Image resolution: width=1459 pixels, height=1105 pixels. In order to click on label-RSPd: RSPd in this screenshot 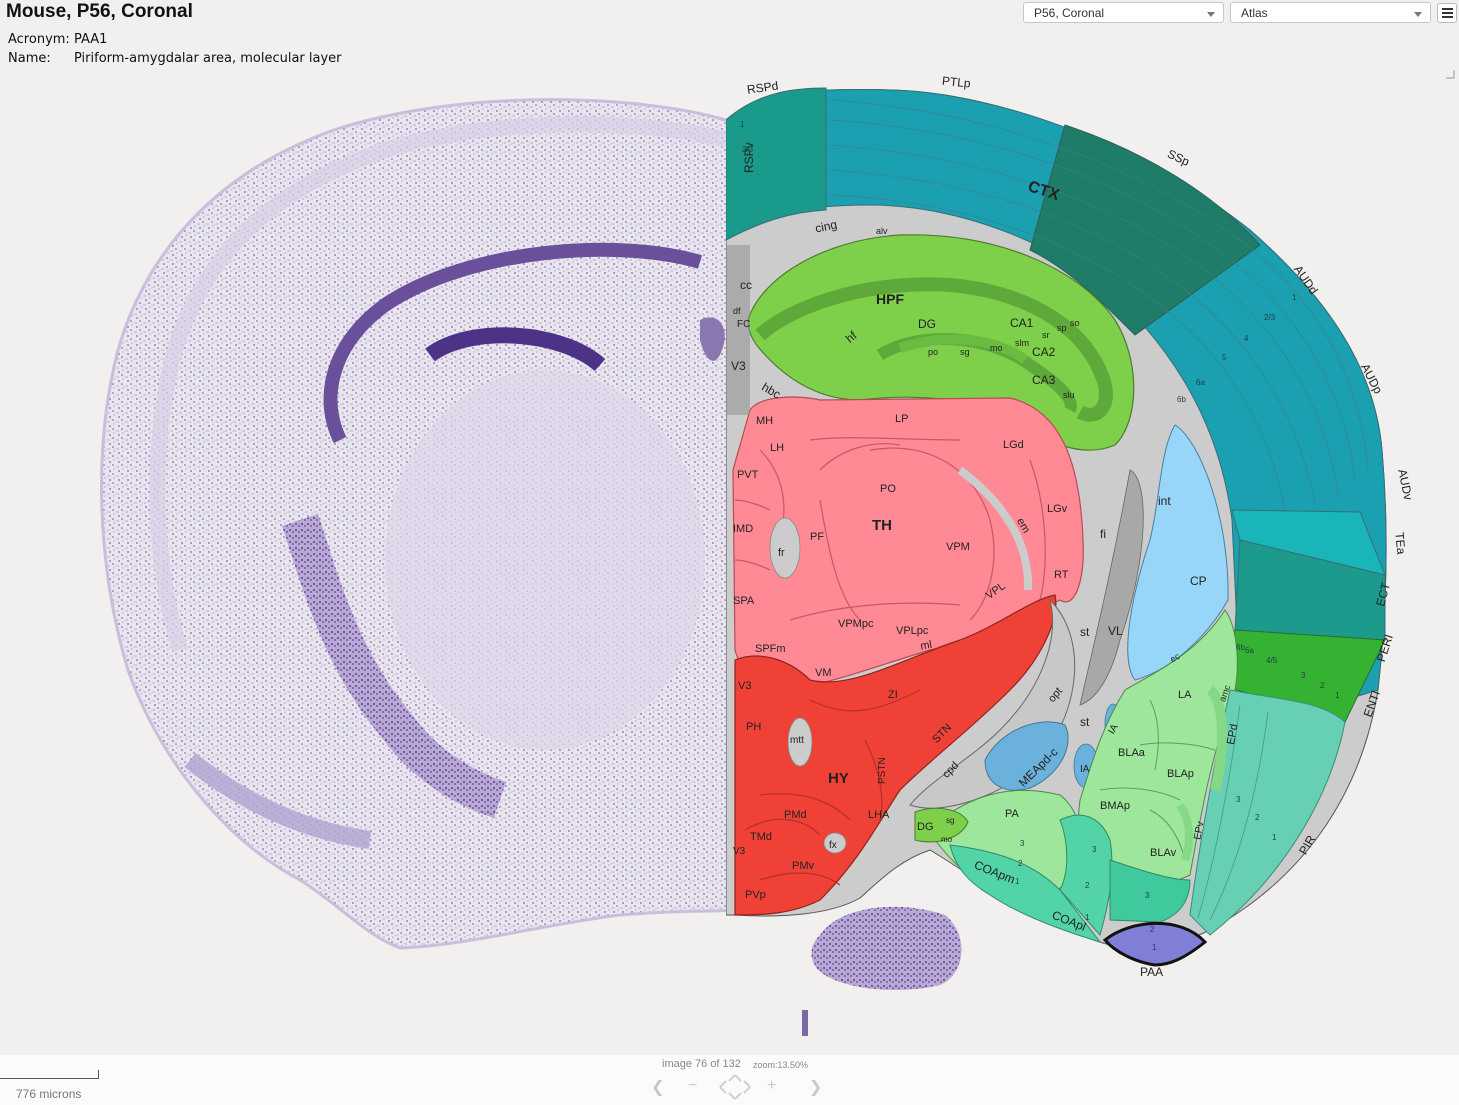, I will do `click(762, 88)`.